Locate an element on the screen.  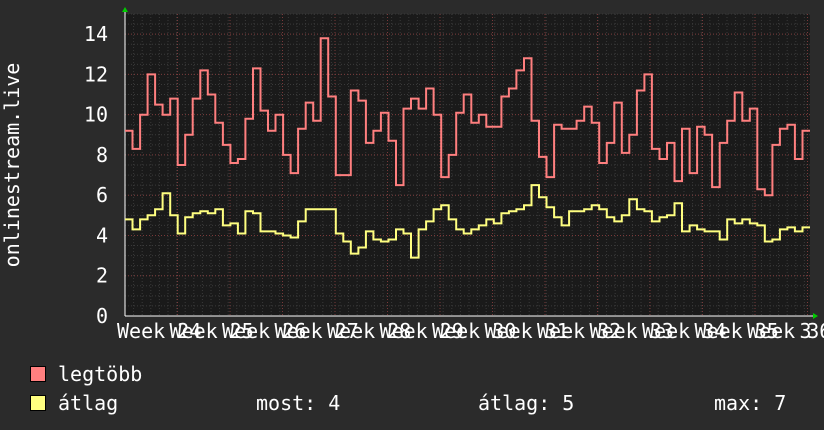
x-tick-label: Week 24 is located at coordinates (159, 331).